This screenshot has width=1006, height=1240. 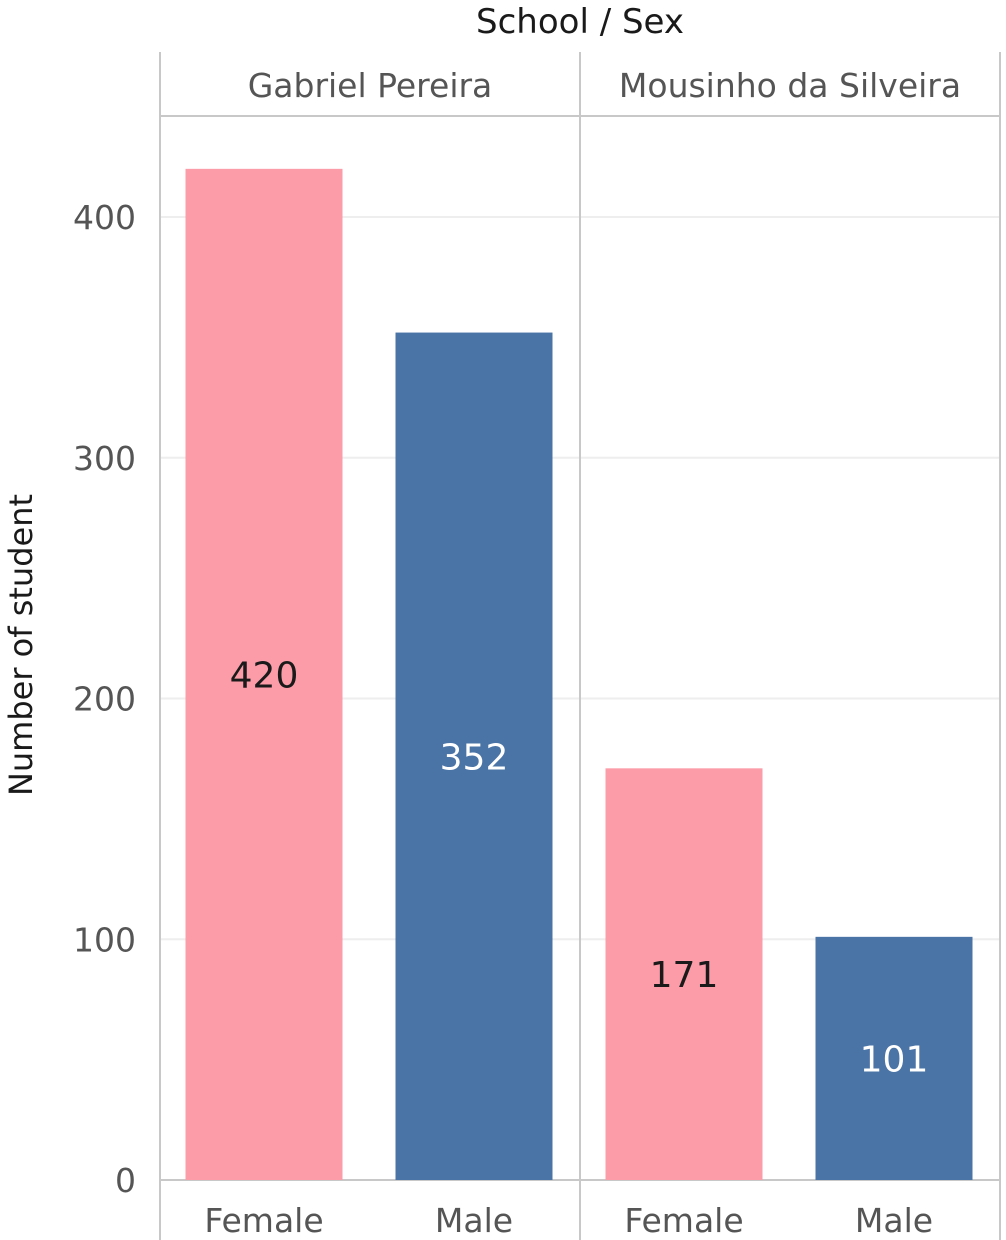 I want to click on data-label: 101, so click(x=894, y=1059).